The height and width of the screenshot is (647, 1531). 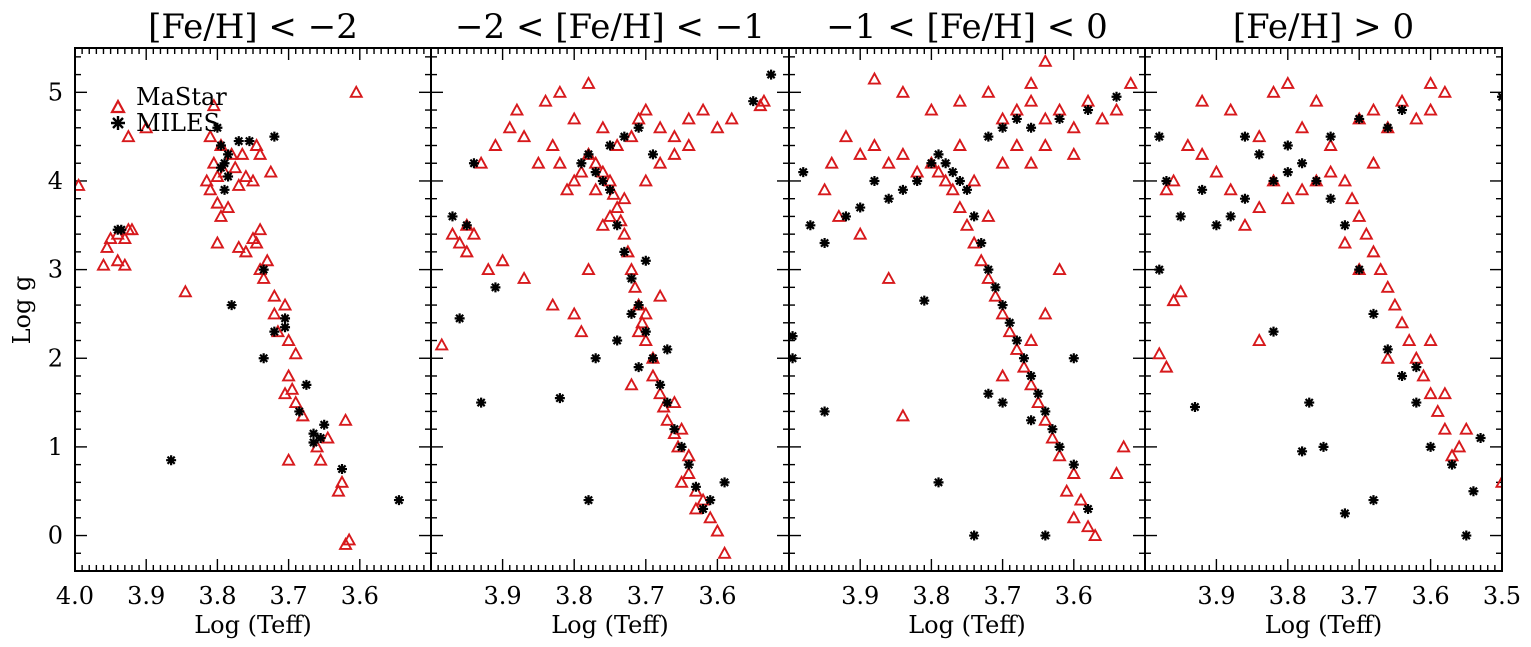 I want to click on y-axis-label: Log g, so click(x=22, y=310).